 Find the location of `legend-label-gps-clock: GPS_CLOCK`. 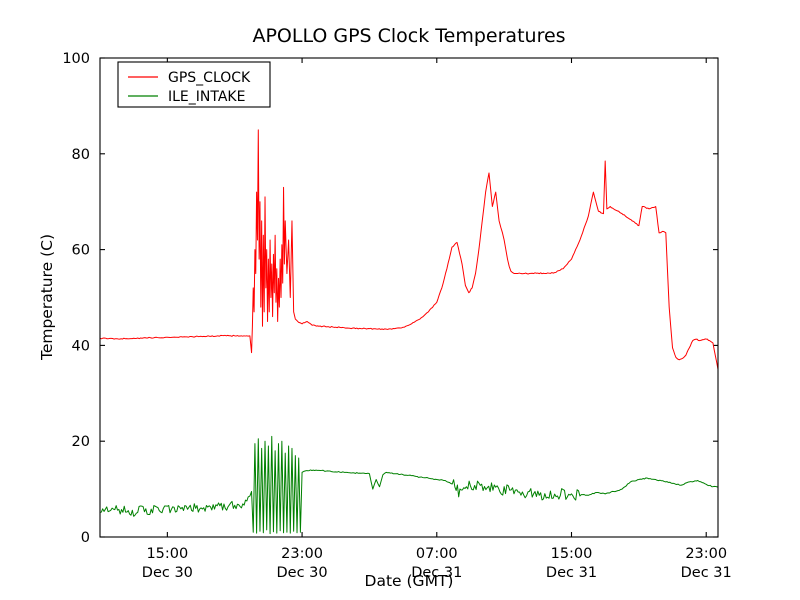

legend-label-gps-clock: GPS_CLOCK is located at coordinates (209, 78).